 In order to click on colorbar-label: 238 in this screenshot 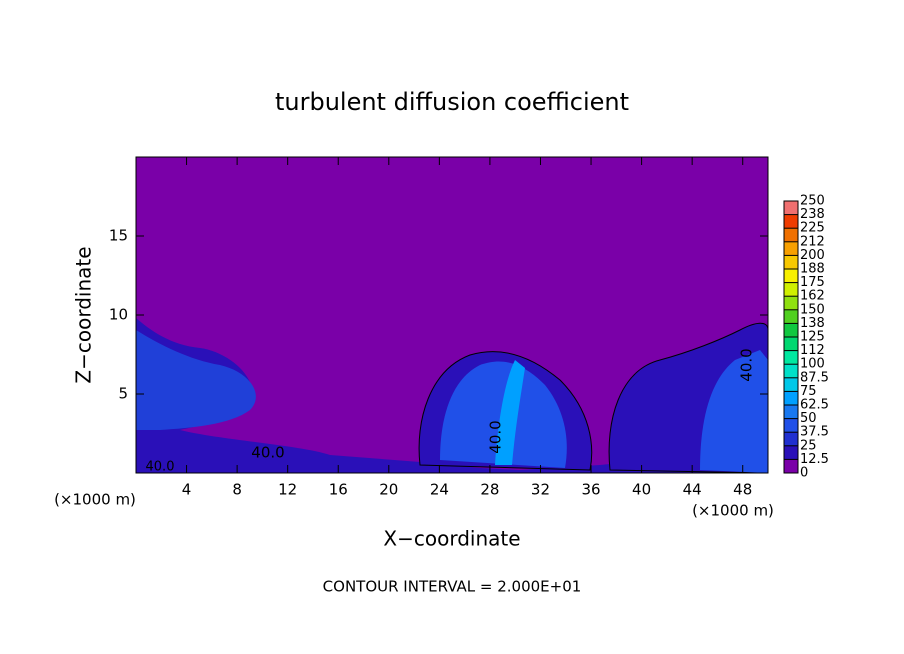, I will do `click(812, 214)`.